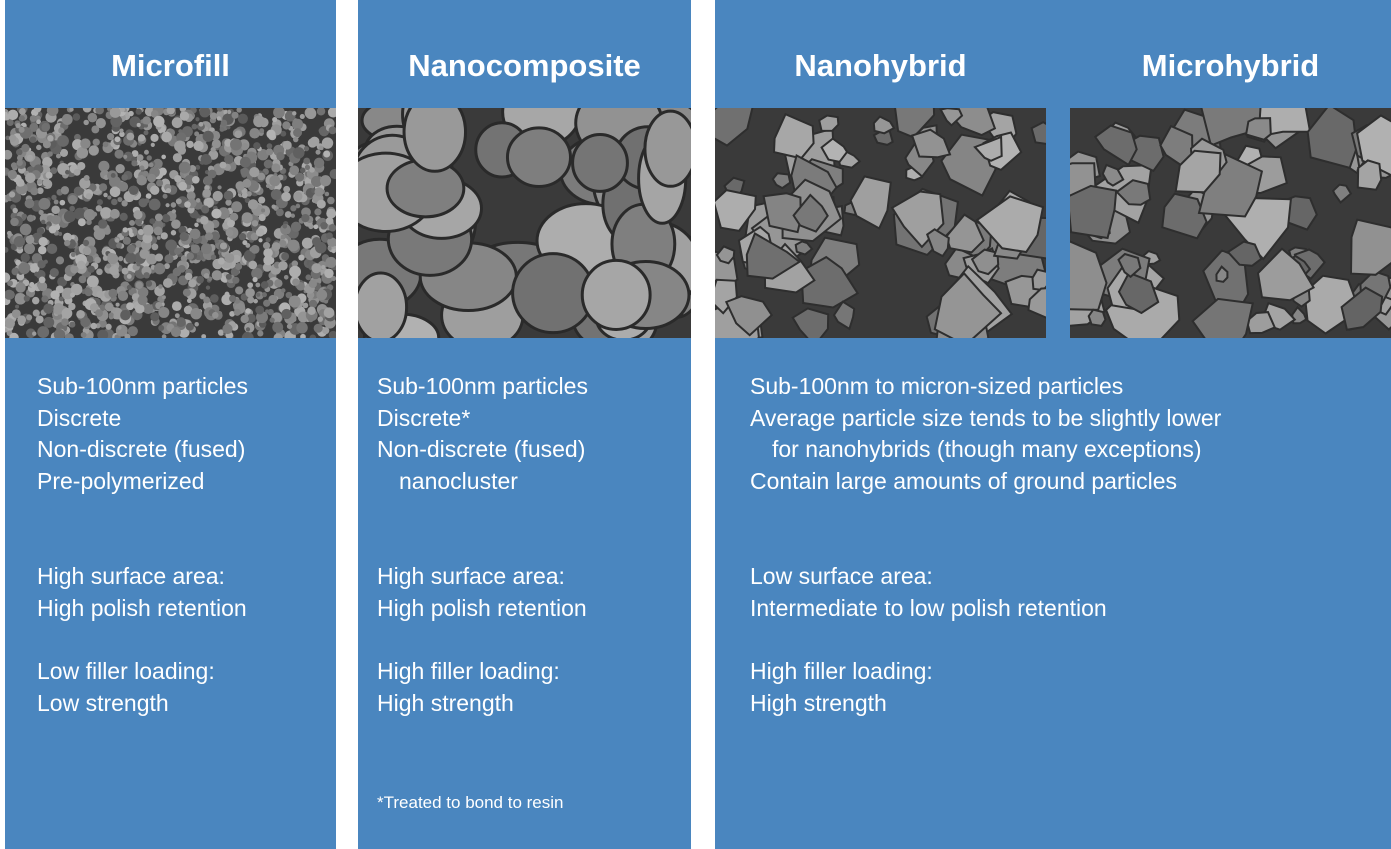 This screenshot has width=1391, height=849. I want to click on text-line: Discrete, so click(79, 417).